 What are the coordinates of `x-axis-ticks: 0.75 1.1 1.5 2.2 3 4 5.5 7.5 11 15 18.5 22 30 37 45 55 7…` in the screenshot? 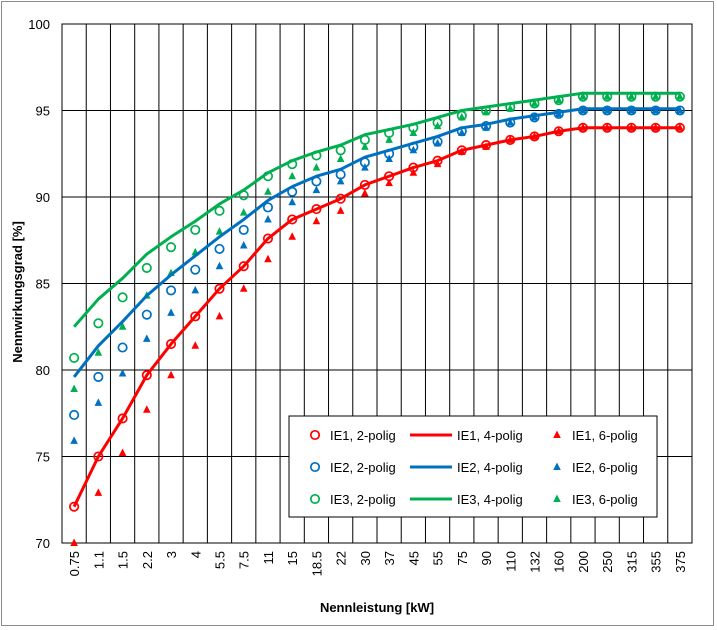 It's located at (377, 563).